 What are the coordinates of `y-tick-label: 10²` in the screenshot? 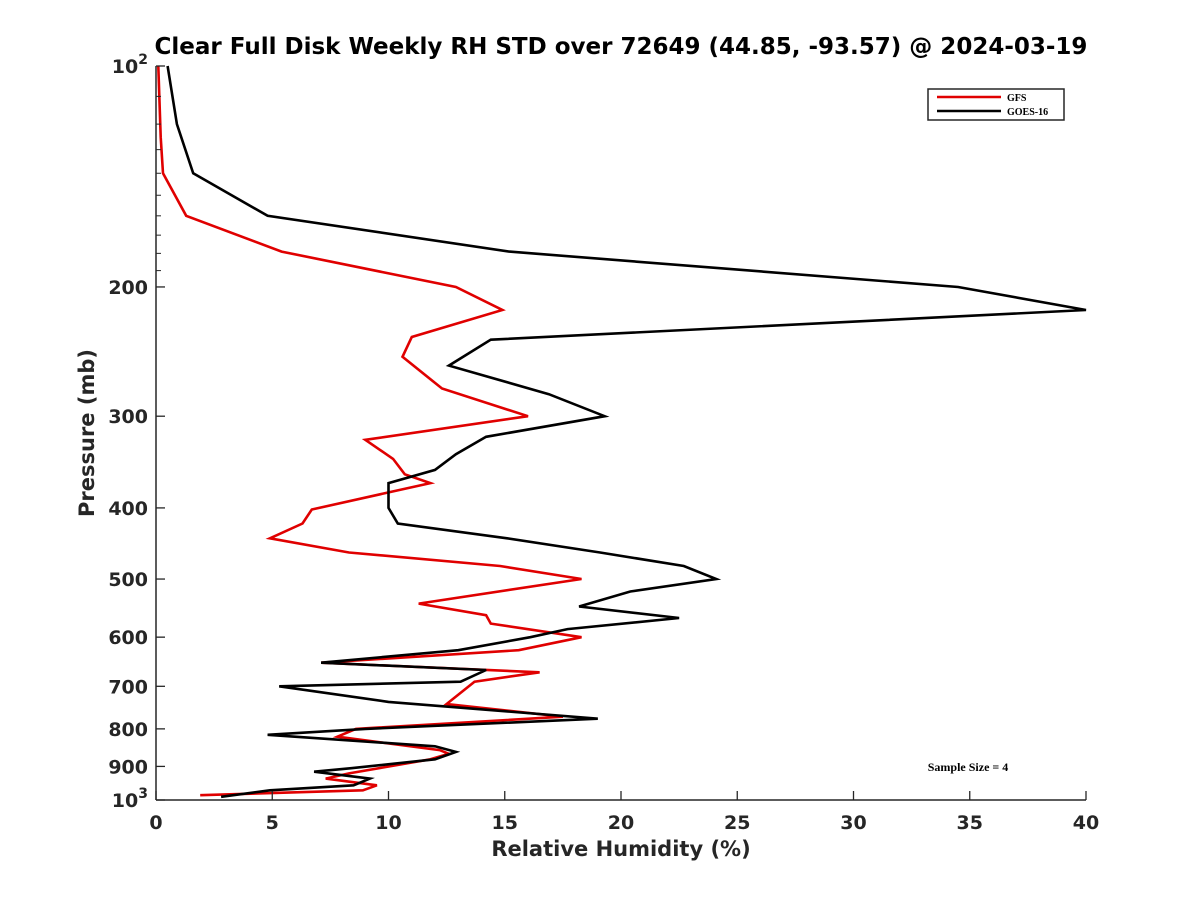 It's located at (130, 65).